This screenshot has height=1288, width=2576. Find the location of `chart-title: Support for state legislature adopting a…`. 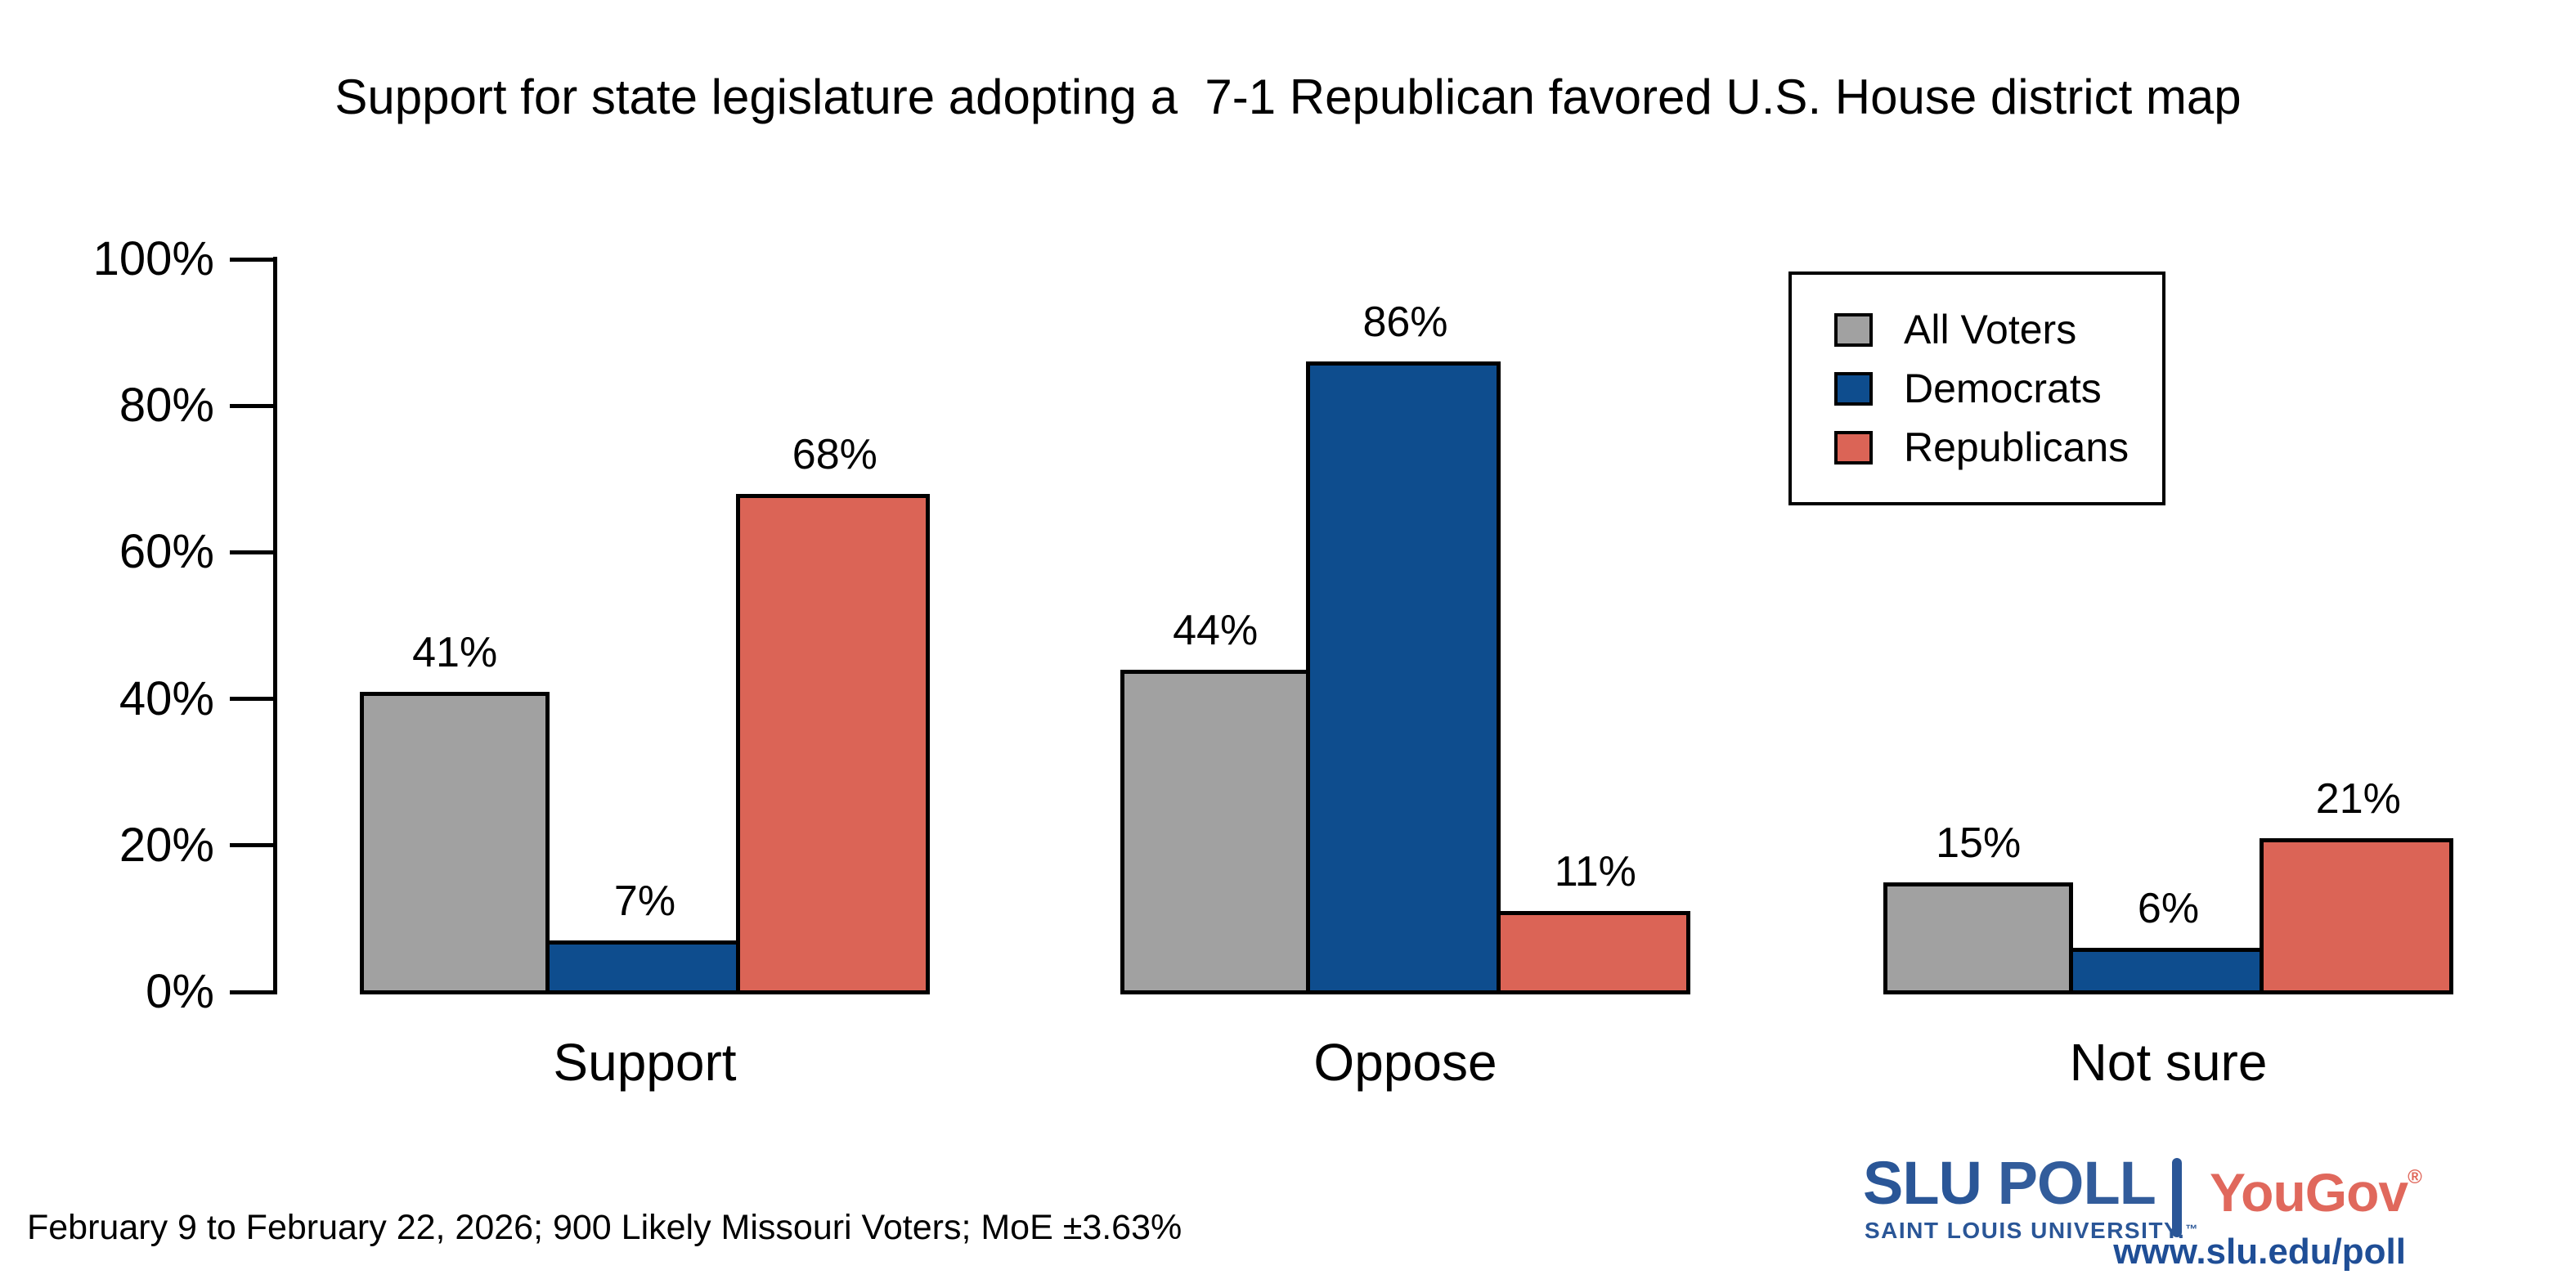

chart-title: Support for state legislature adopting a… is located at coordinates (1288, 97).